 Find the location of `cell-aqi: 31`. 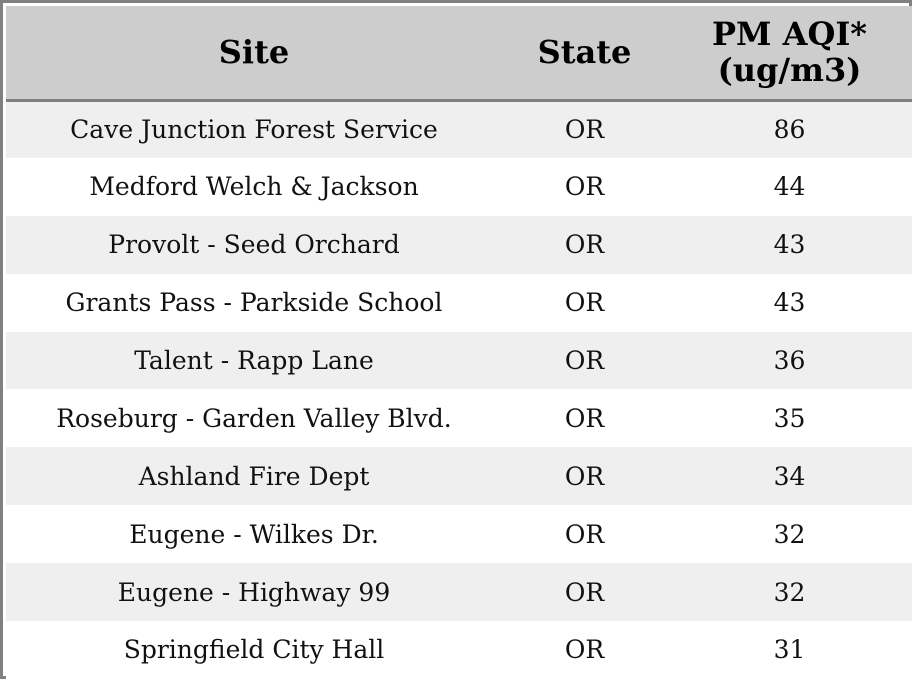

cell-aqi: 31 is located at coordinates (789, 650).